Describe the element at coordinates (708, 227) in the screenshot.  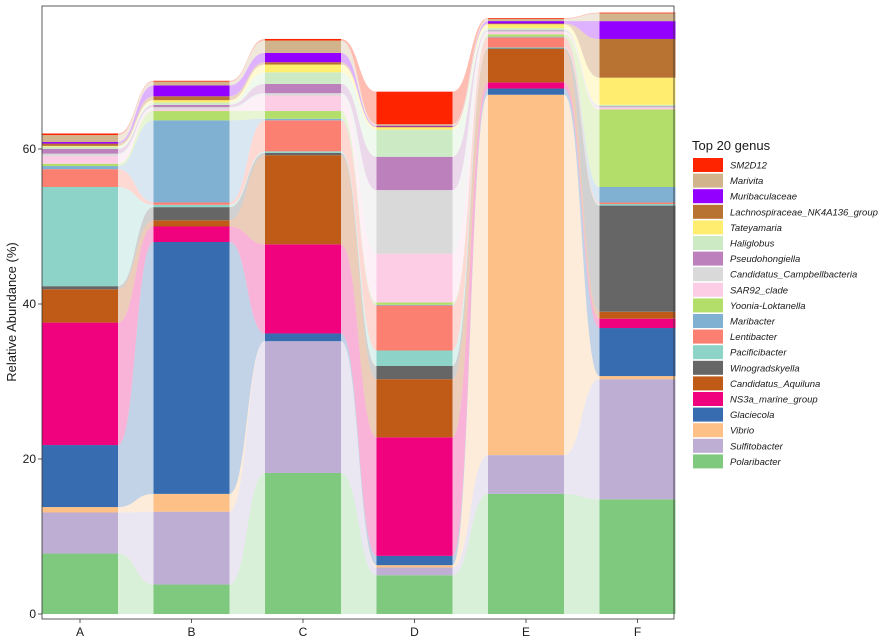
I see `legend-swatch-Tateyamaria` at that location.